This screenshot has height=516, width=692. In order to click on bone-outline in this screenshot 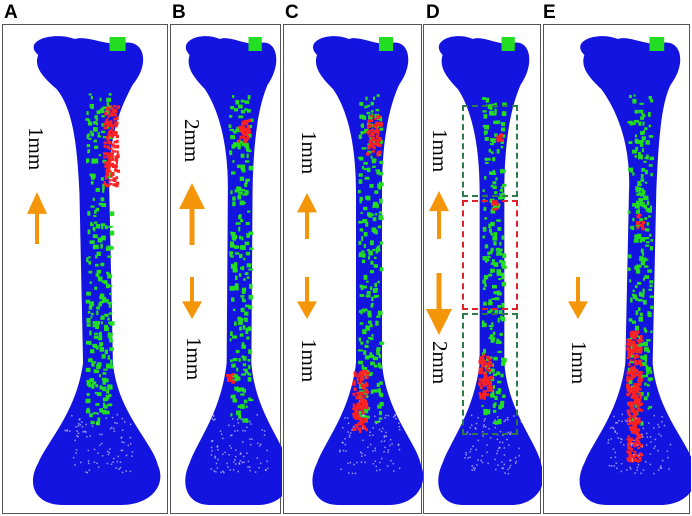, I will do `click(367, 270)`.